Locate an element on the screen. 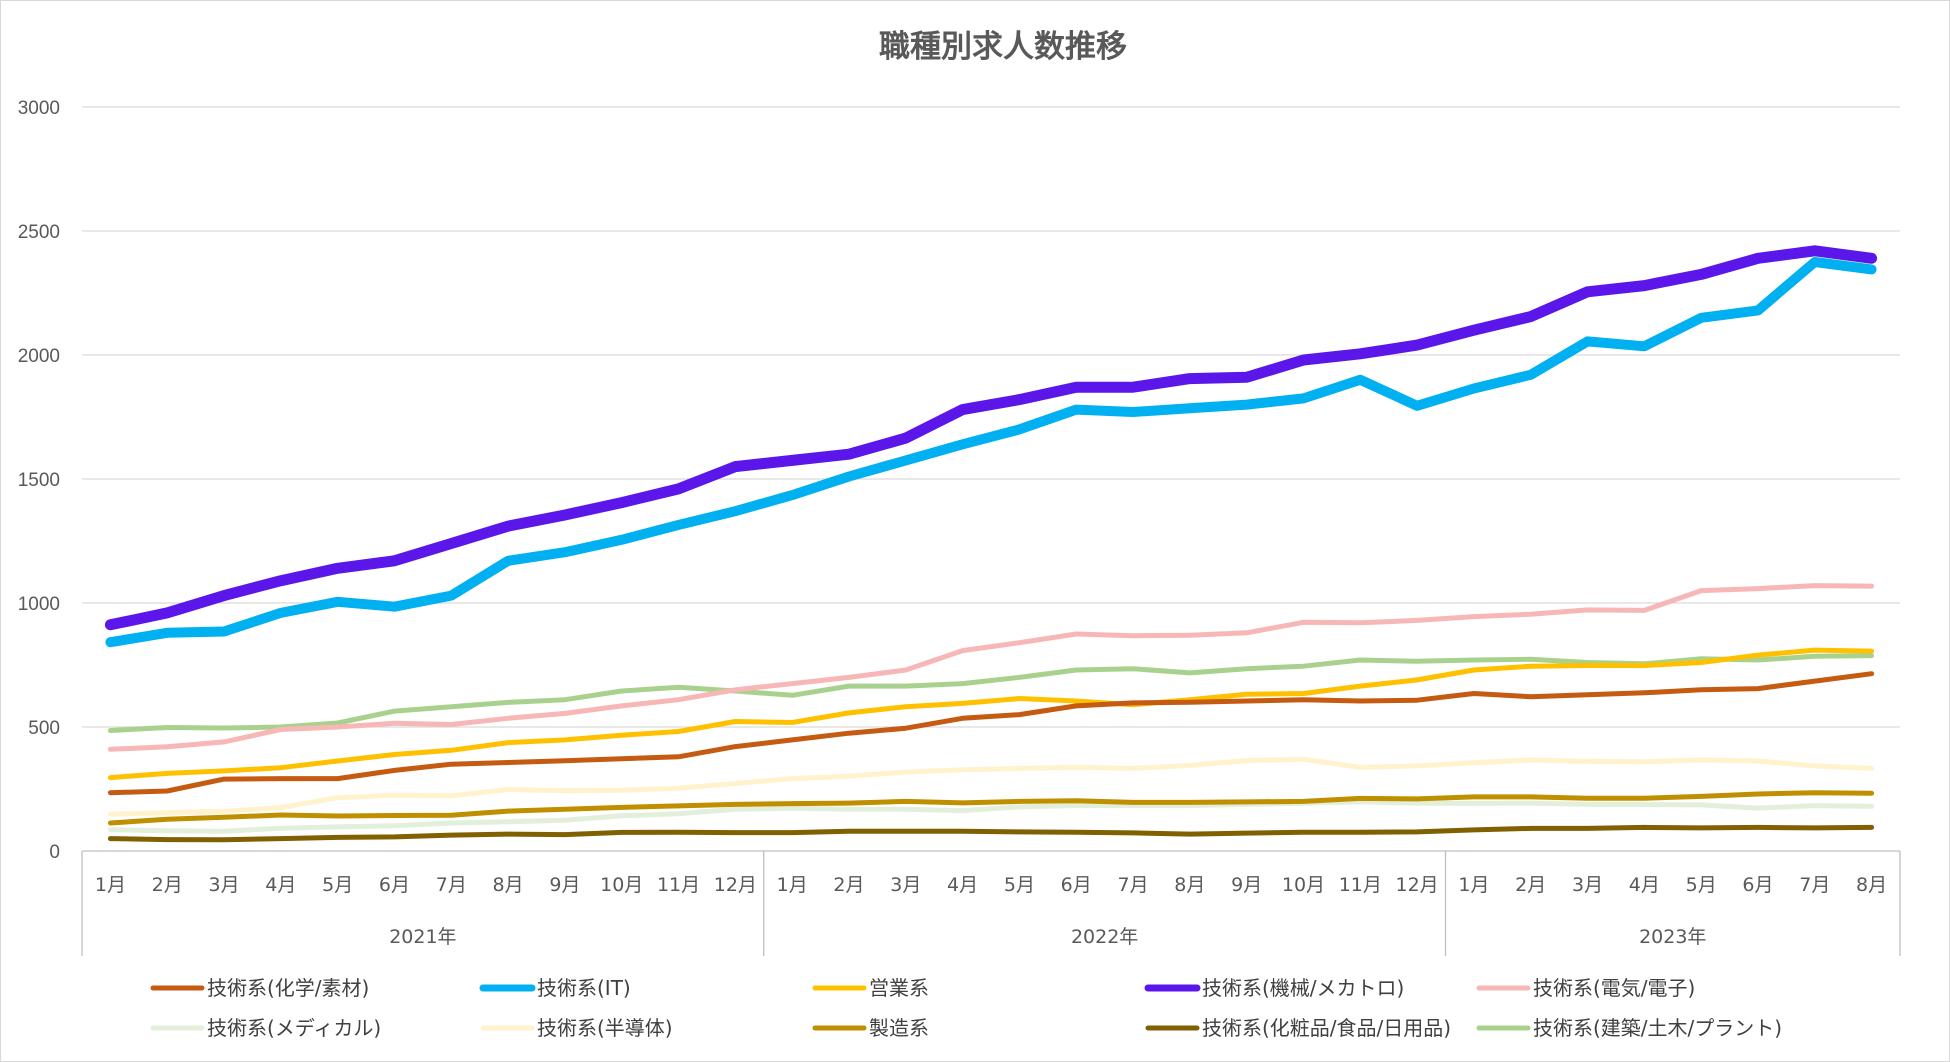  legend-item: 営業系 is located at coordinates (870, 988).